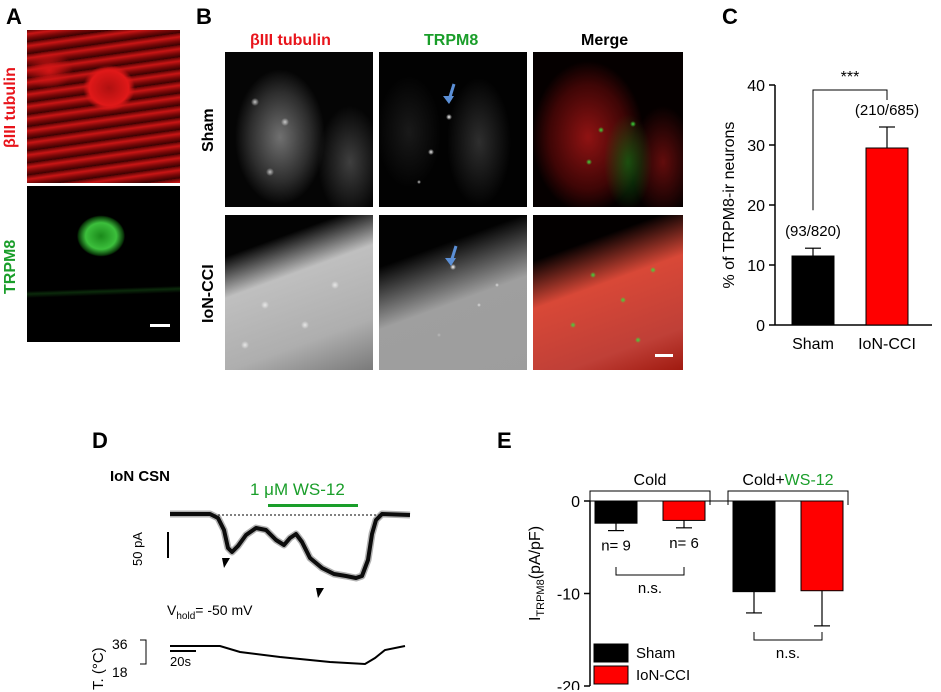 The image size is (941, 692). I want to click on current-scale-label: 50 pA, so click(137, 549).